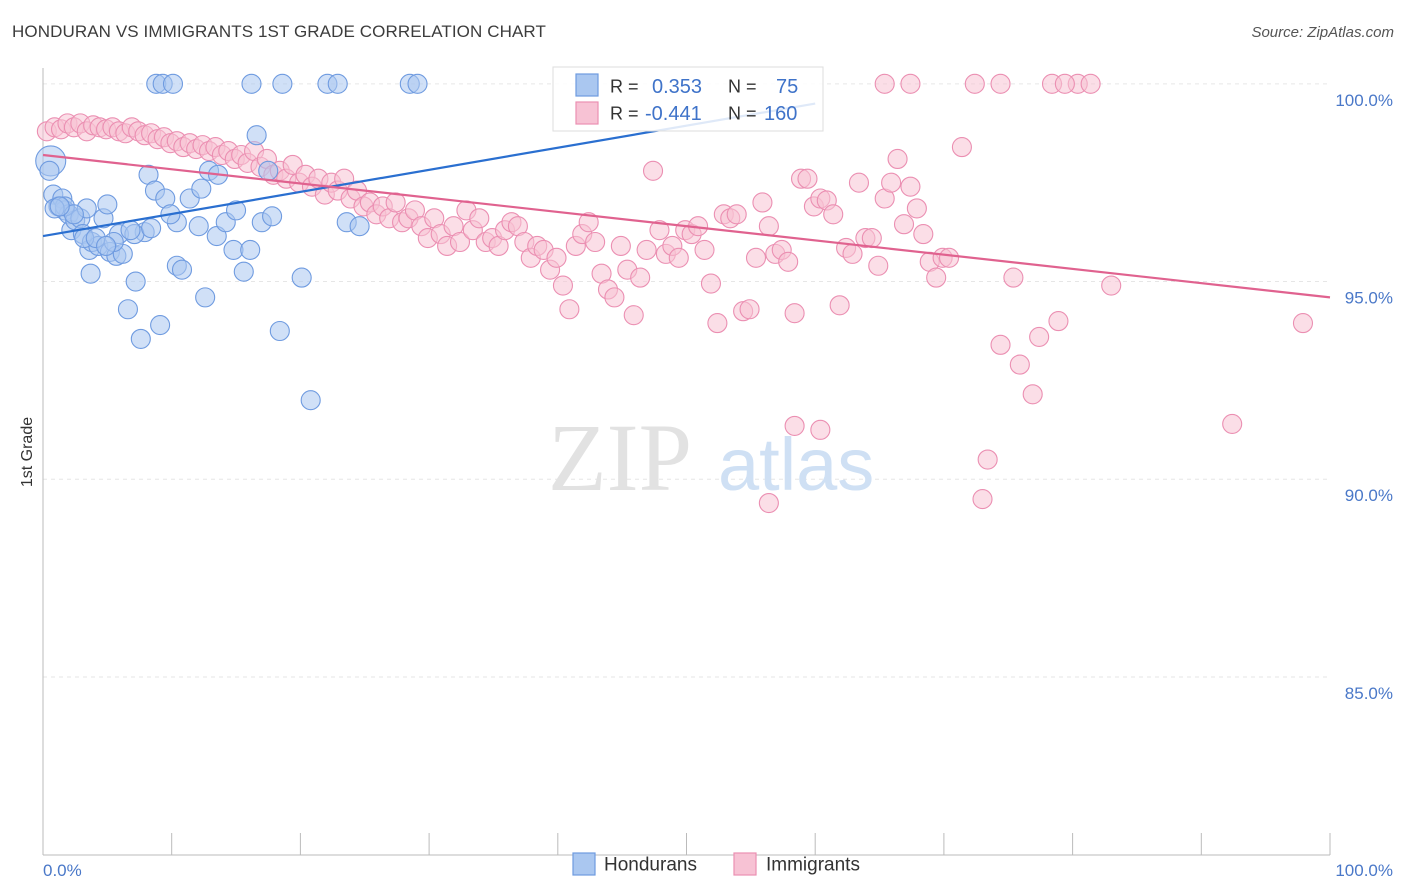  I want to click on y-tick-label-1: 95.0%, so click(1369, 298).